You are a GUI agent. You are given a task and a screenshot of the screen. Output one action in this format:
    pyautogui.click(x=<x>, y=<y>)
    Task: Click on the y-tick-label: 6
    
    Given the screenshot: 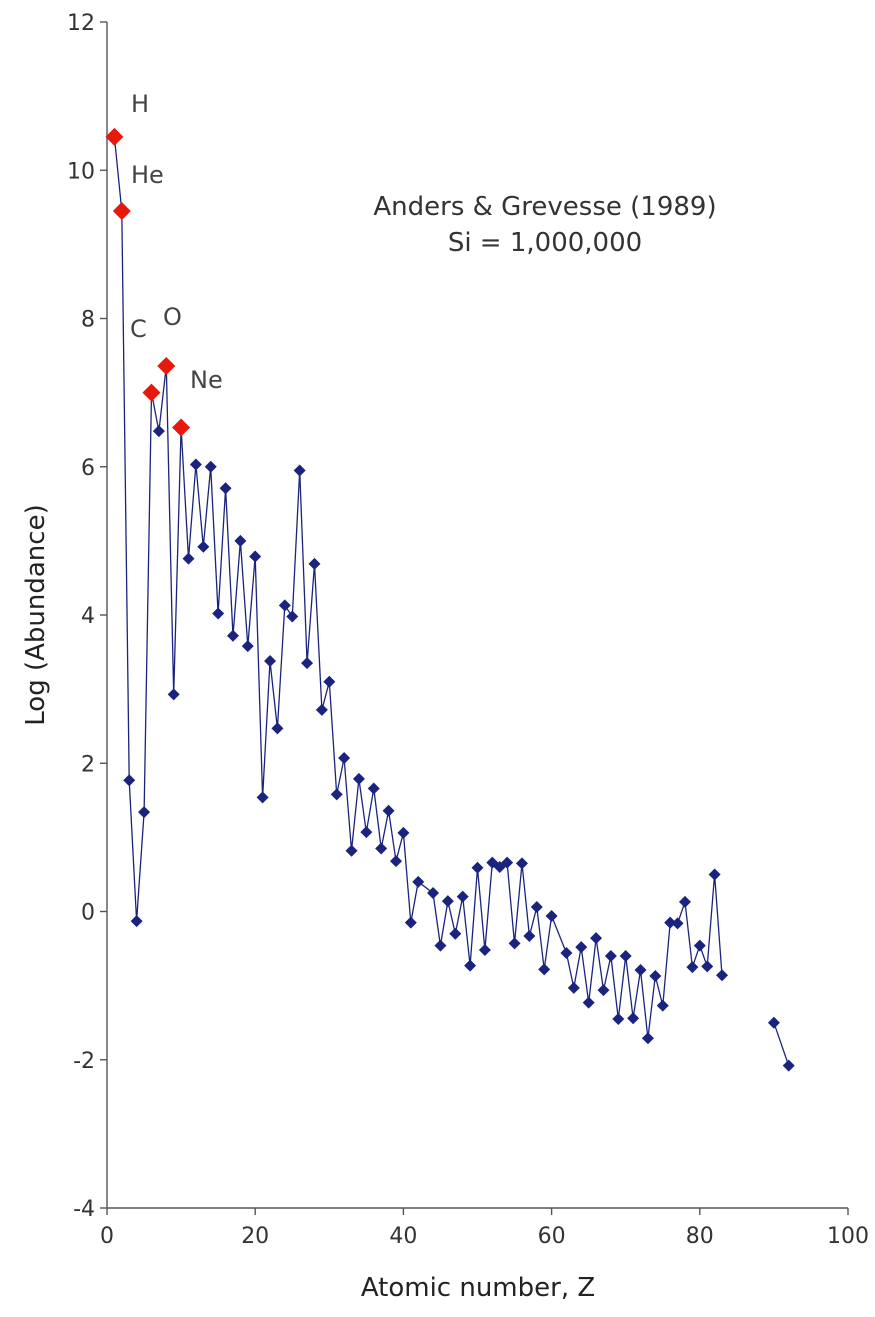 What is the action you would take?
    pyautogui.click(x=88, y=468)
    